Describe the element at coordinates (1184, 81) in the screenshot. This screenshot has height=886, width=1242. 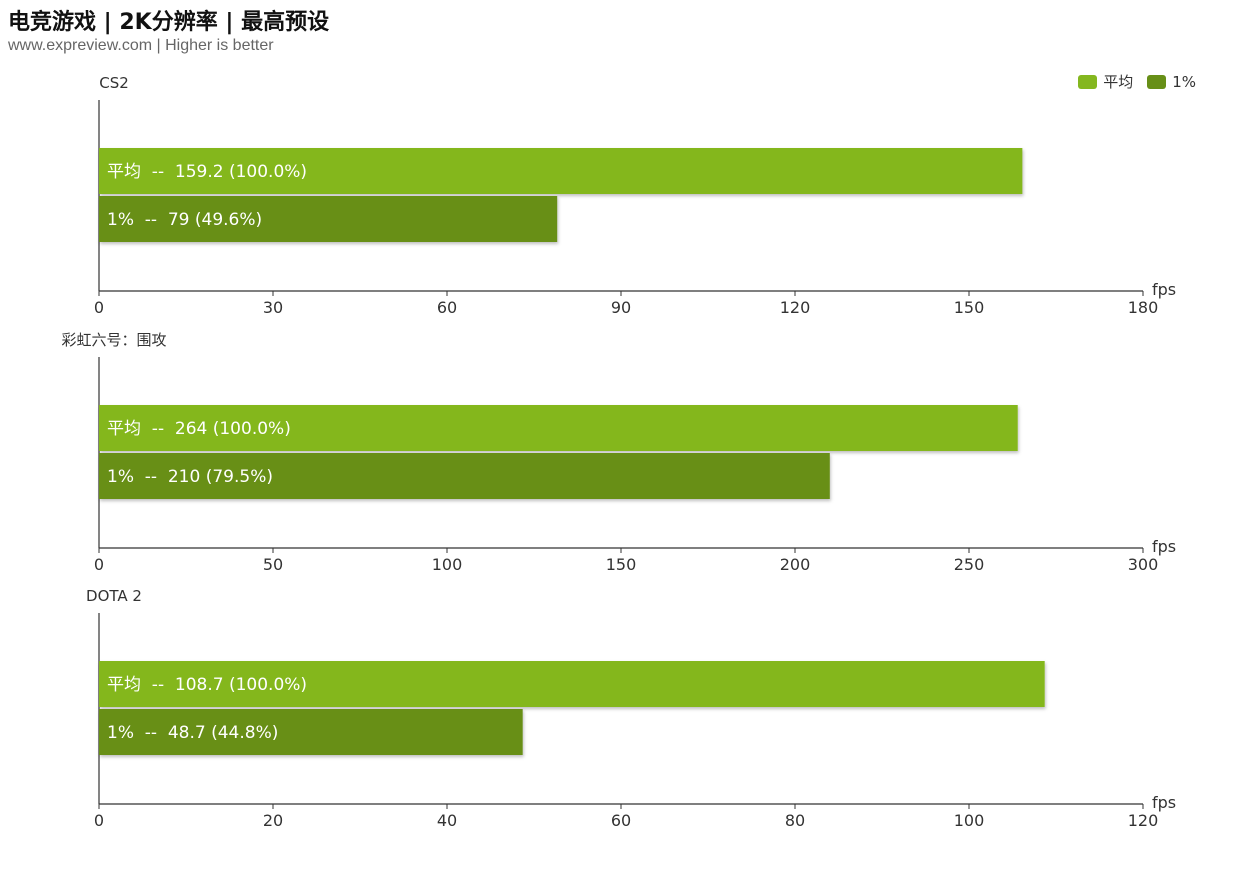
I see `legend-label-1pct: 1%` at that location.